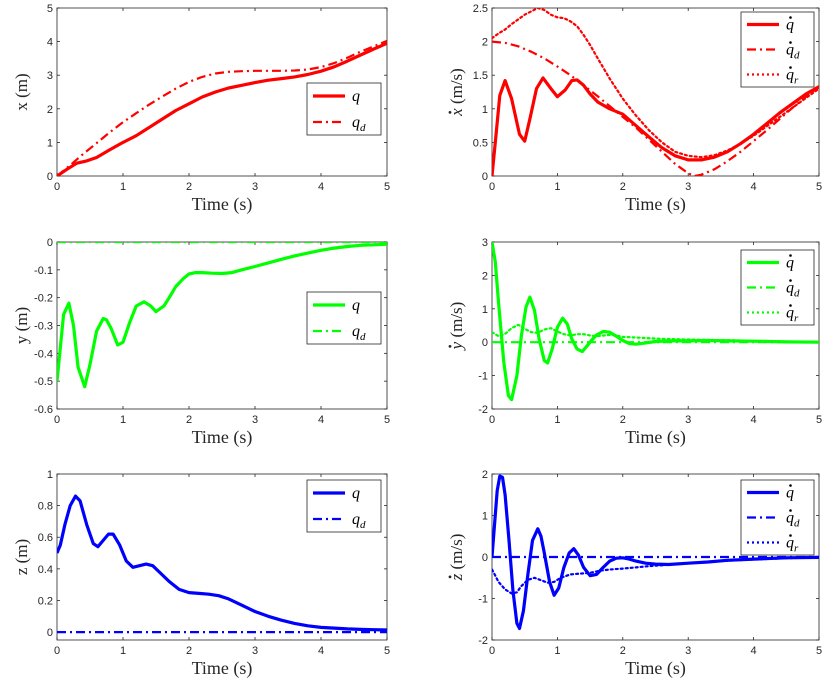  Describe the element at coordinates (45, 570) in the screenshot. I see `y-tick-label: 0.4` at that location.